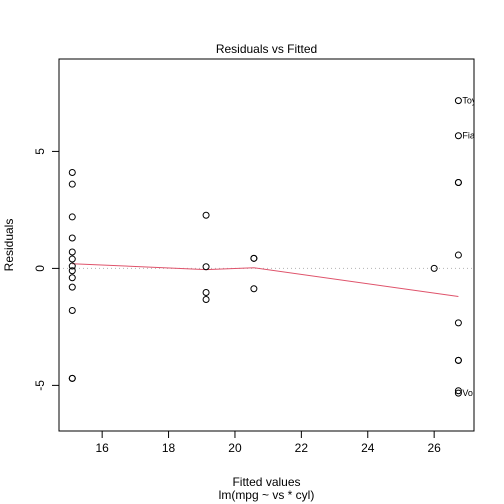  I want to click on chart-title: Residuals vs Fitted, so click(266, 49).